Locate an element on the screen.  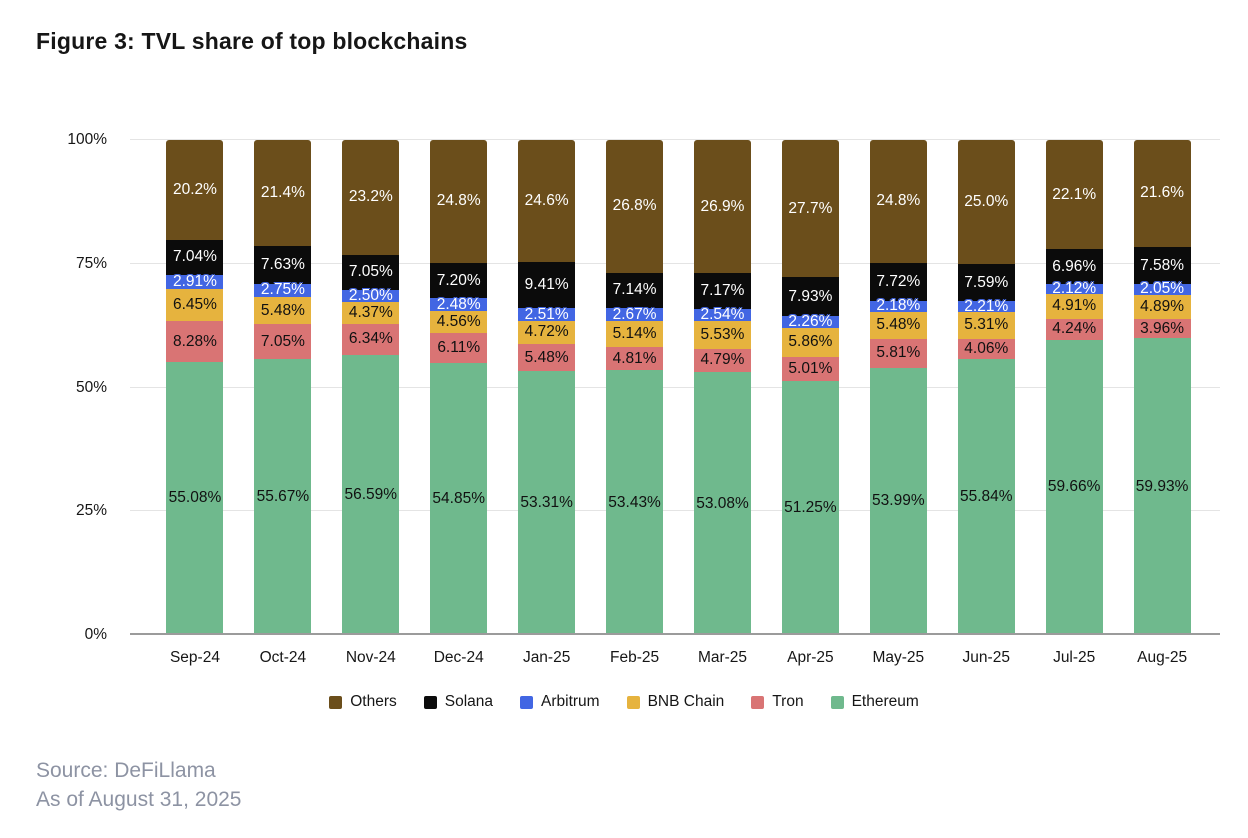
x-axis-tick-label: Nov-24 is located at coordinates (370, 657).